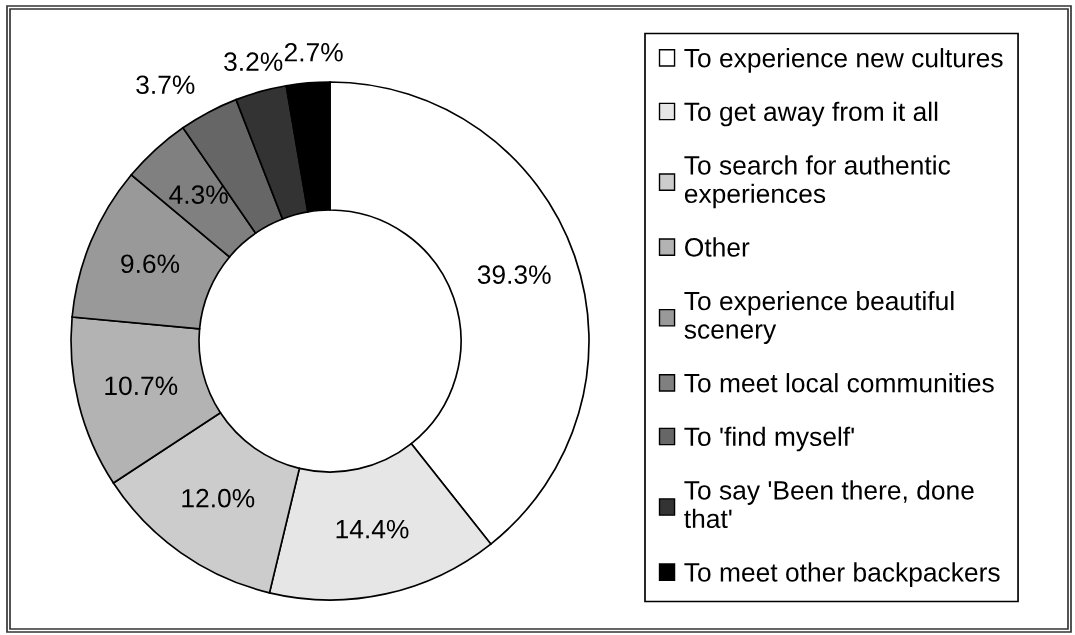  I want to click on legend-label: To search for authentic experiences, so click(817, 182).